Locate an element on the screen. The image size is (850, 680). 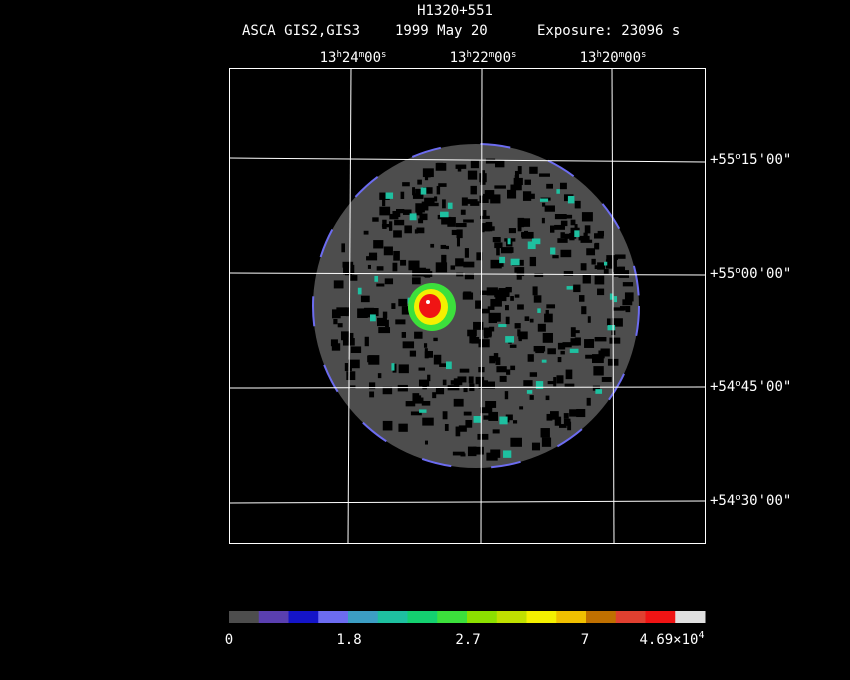
label-part: " is located at coordinates (787, 387).